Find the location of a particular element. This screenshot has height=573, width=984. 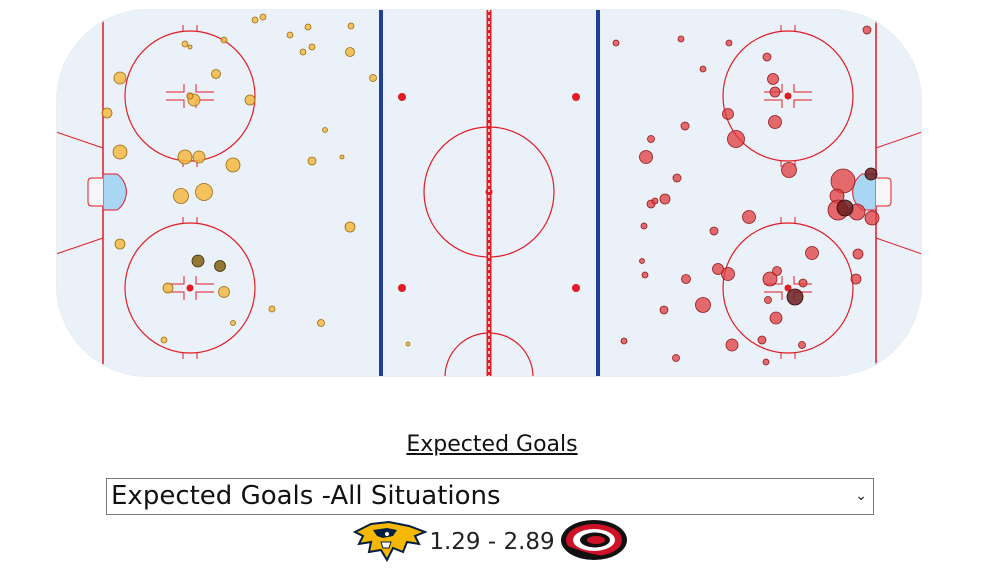

score-row: 1.29 - 2.89 is located at coordinates (492, 542).